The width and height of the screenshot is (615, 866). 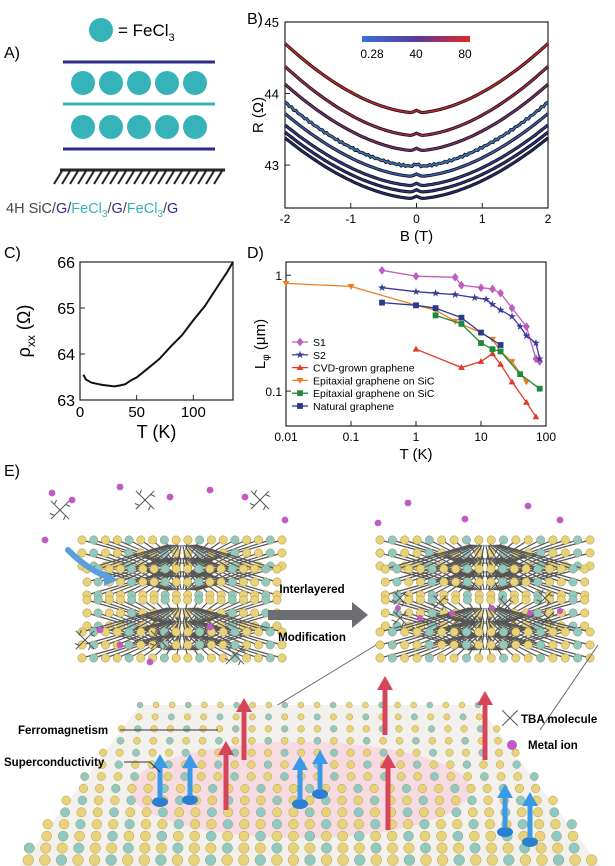 What do you see at coordinates (190, 782) in the screenshot?
I see `spin-arrow-blue-shaft` at bounding box center [190, 782].